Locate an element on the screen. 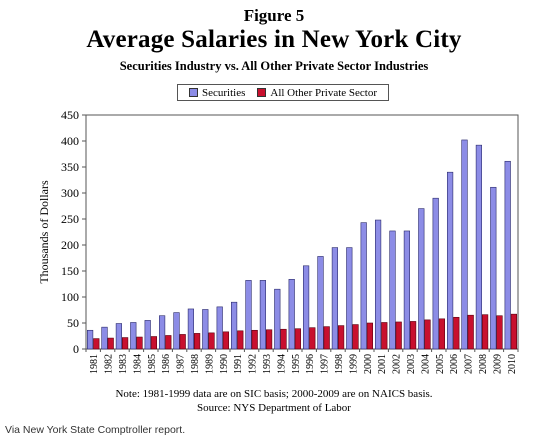 The height and width of the screenshot is (440, 548). legend: Securities All Other Private Sector is located at coordinates (283, 92).